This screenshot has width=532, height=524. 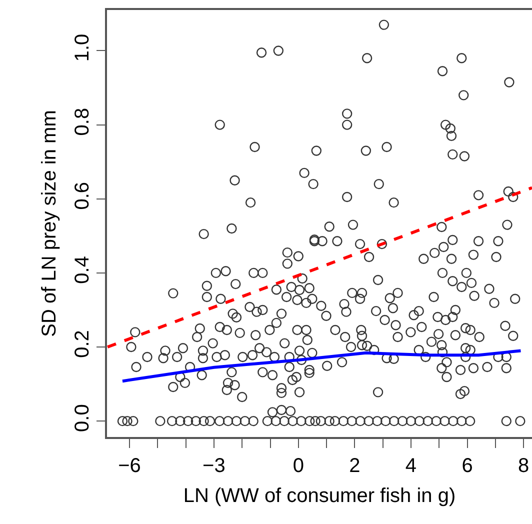 What do you see at coordinates (298, 465) in the screenshot?
I see `x-tick-label: 0` at bounding box center [298, 465].